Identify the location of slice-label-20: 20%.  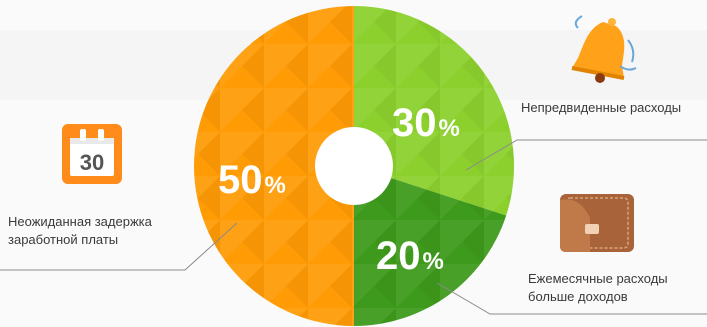
(410, 256).